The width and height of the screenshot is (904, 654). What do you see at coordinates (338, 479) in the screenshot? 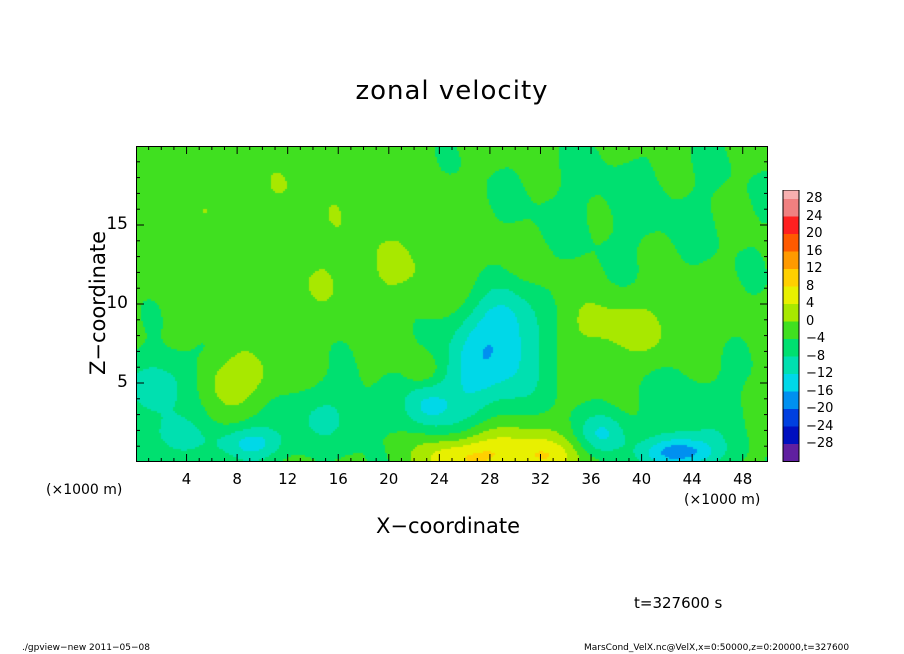
I see `x-tick-label: 16` at bounding box center [338, 479].